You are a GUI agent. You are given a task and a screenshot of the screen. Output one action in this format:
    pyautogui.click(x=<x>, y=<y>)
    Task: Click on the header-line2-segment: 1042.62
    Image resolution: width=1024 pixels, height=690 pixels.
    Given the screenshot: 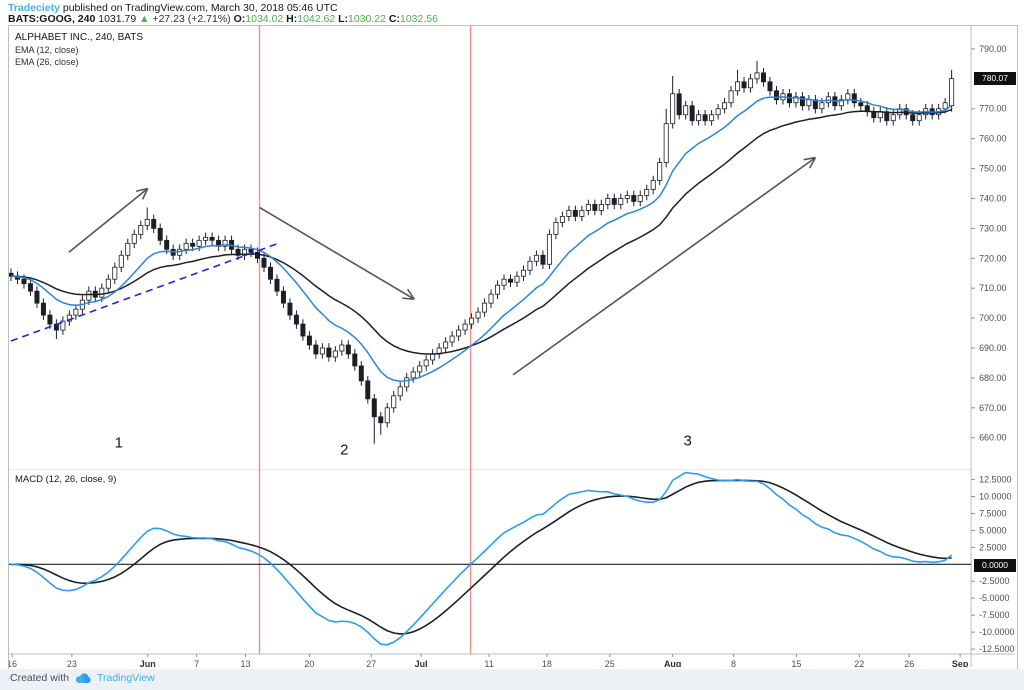 What is the action you would take?
    pyautogui.click(x=316, y=19)
    